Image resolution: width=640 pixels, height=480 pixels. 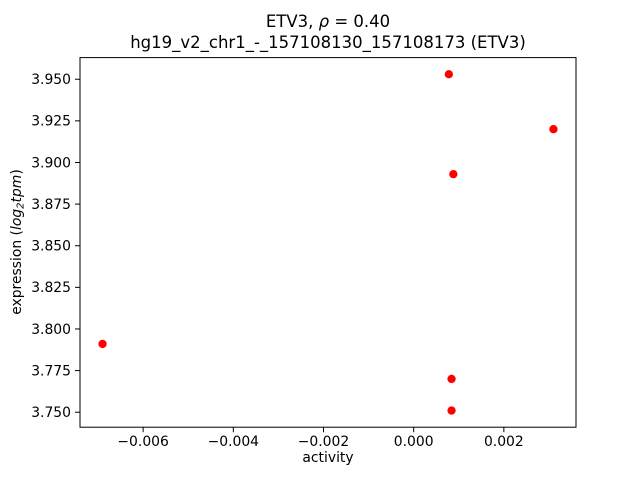 What do you see at coordinates (414, 442) in the screenshot?
I see `x-tick-label: 0.000` at bounding box center [414, 442].